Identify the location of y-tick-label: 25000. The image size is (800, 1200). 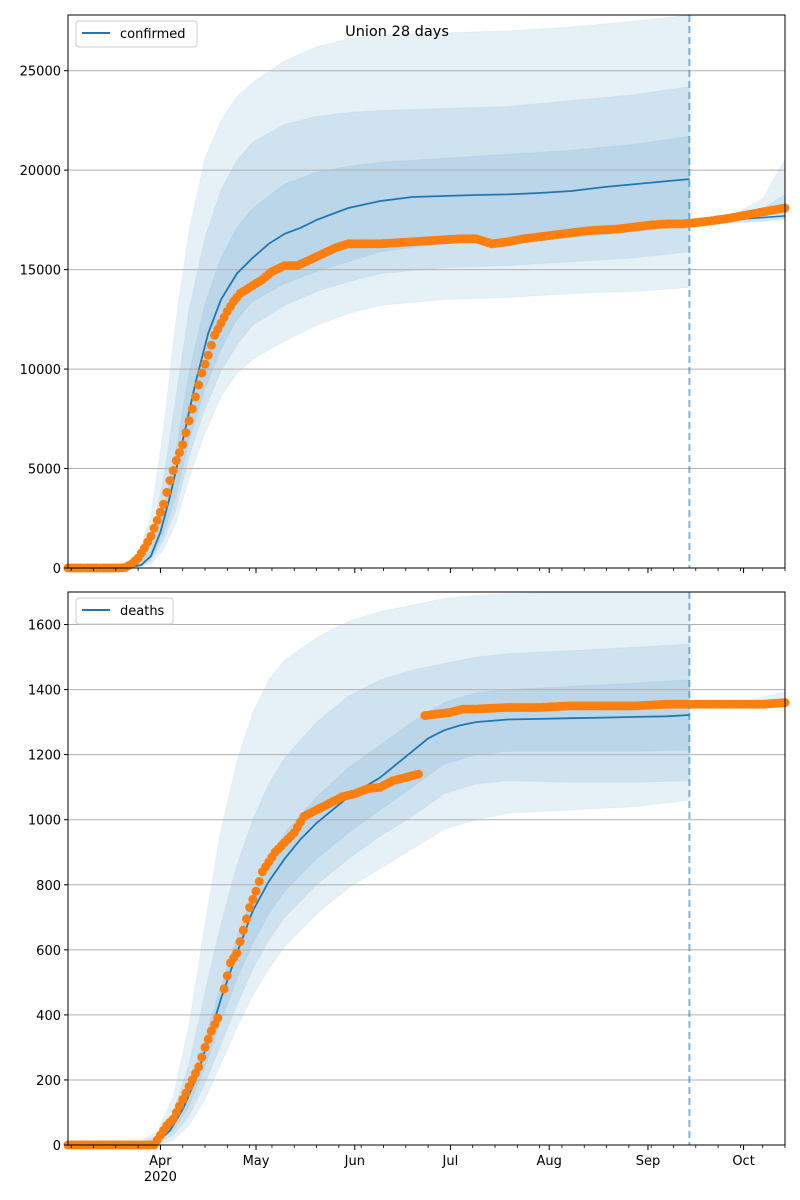
(40, 72).